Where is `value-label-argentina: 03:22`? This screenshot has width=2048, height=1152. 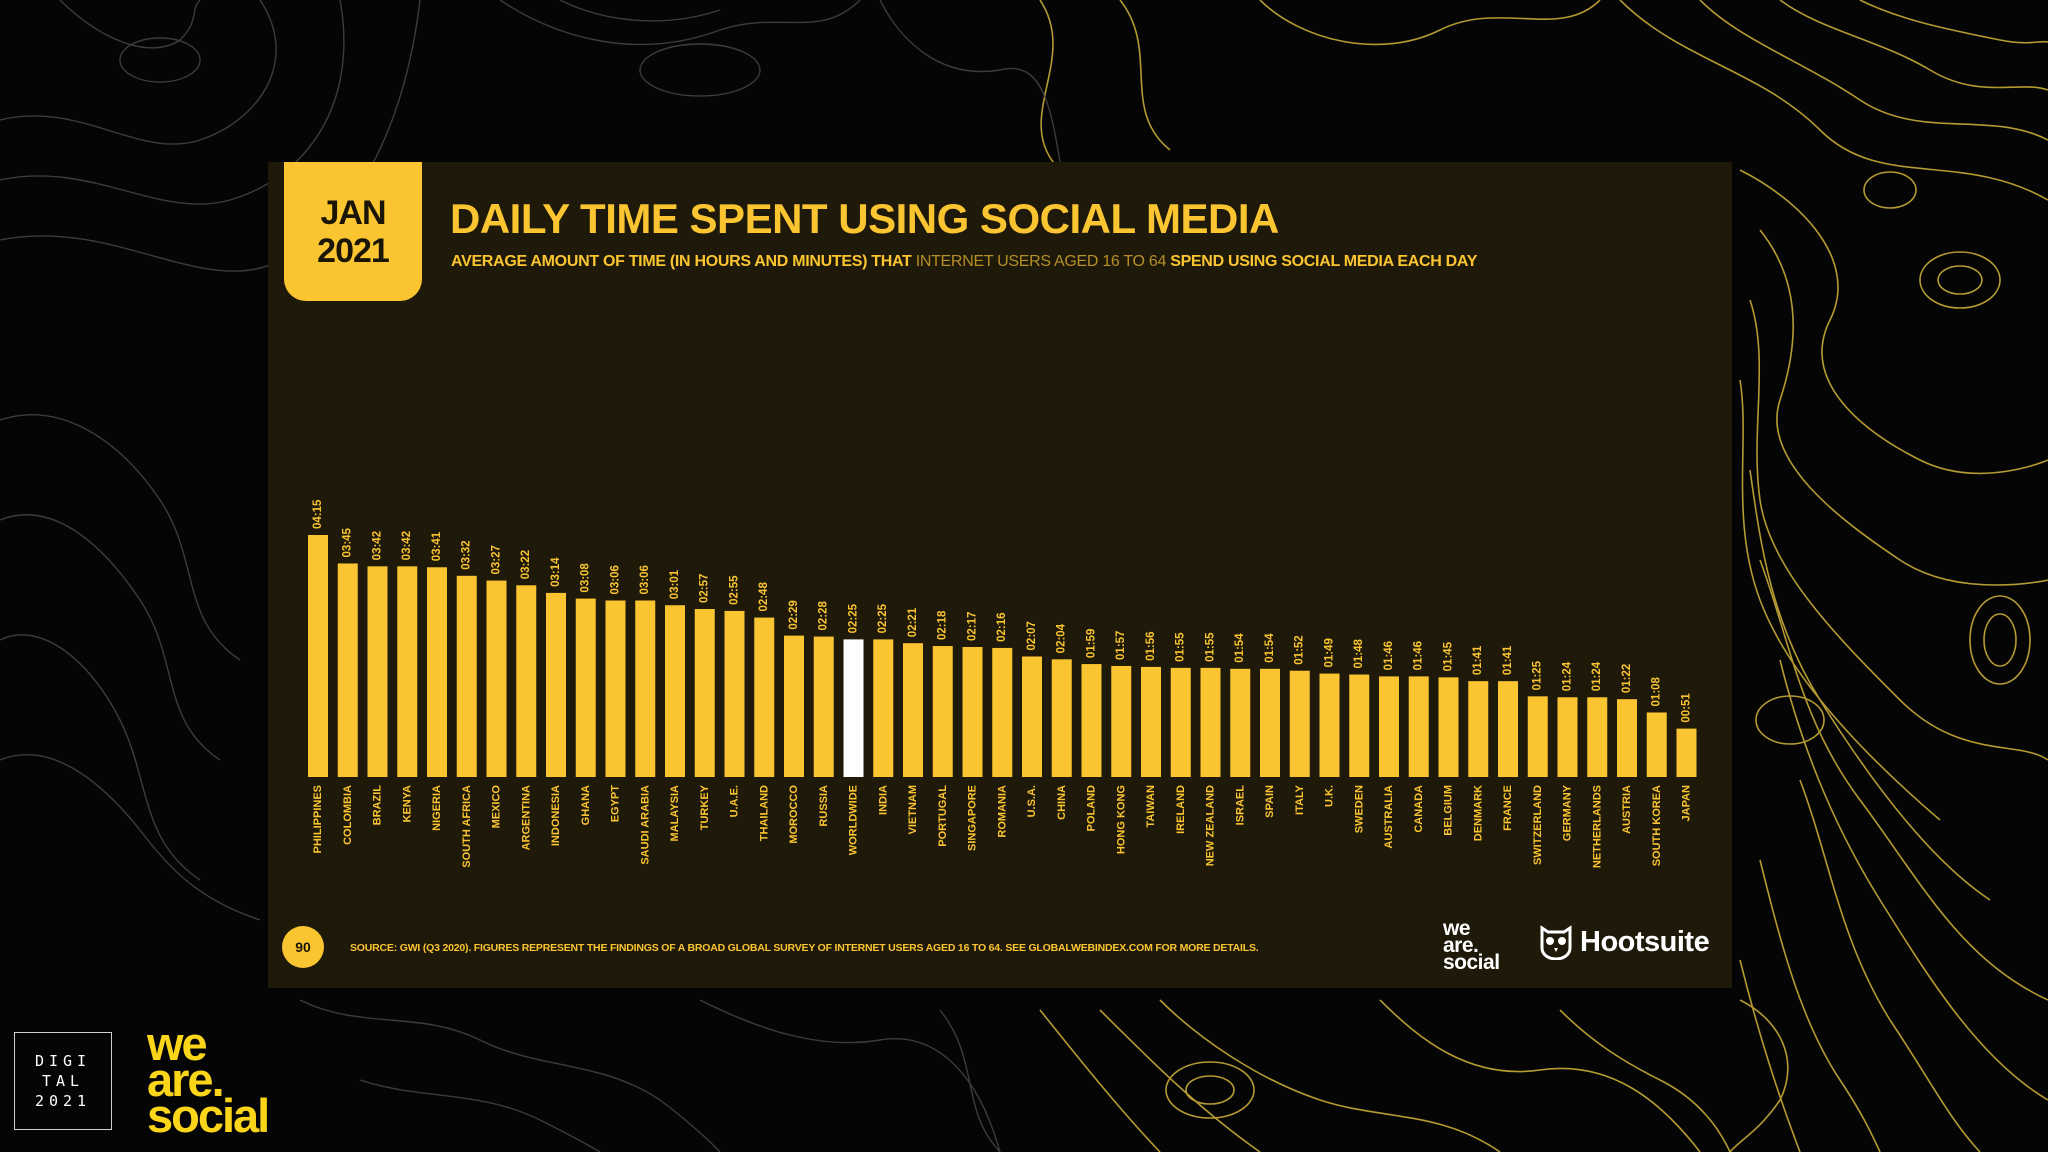 value-label-argentina: 03:22 is located at coordinates (526, 564).